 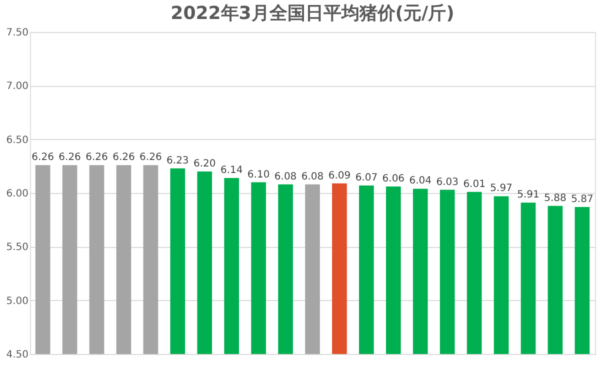 I want to click on y-tick-label: 7.00, so click(x=17, y=86).